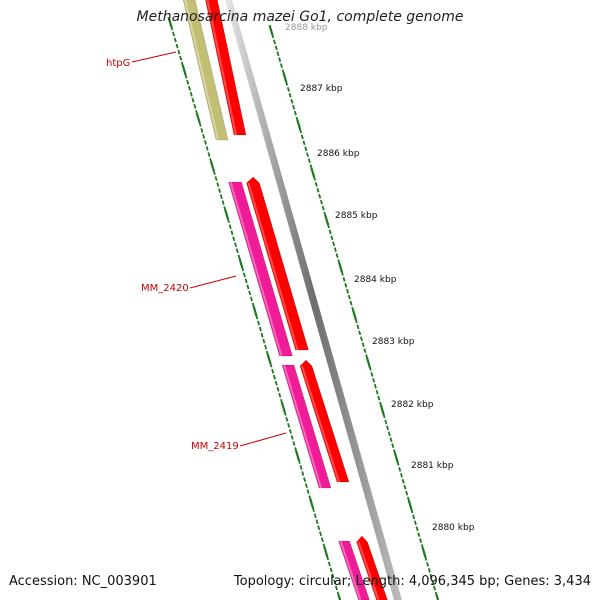 The image size is (600, 600). What do you see at coordinates (263, 439) in the screenshot?
I see `gene-label-leader` at bounding box center [263, 439].